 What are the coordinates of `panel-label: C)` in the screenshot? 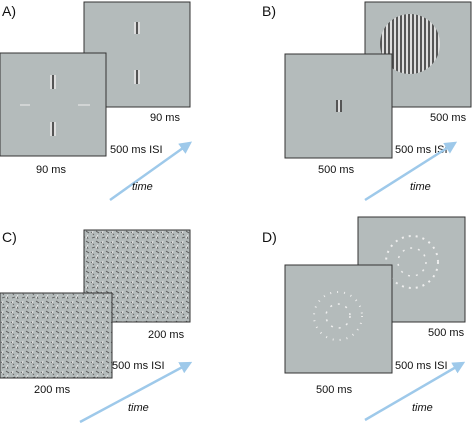 It's located at (9, 237).